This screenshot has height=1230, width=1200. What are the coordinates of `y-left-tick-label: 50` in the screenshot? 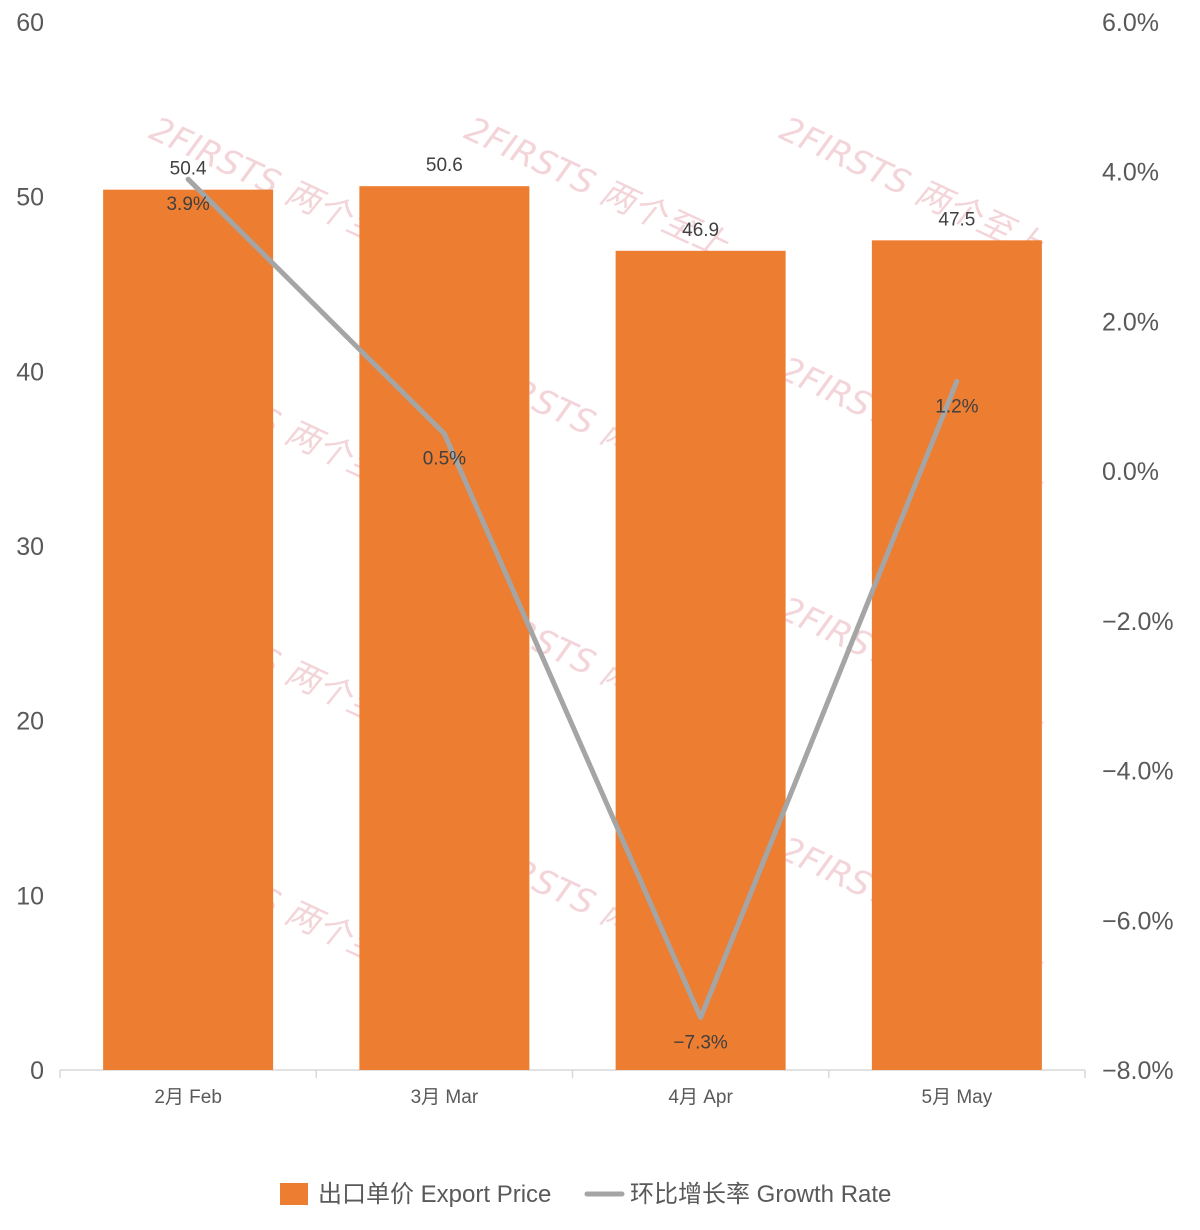 It's located at (30, 198).